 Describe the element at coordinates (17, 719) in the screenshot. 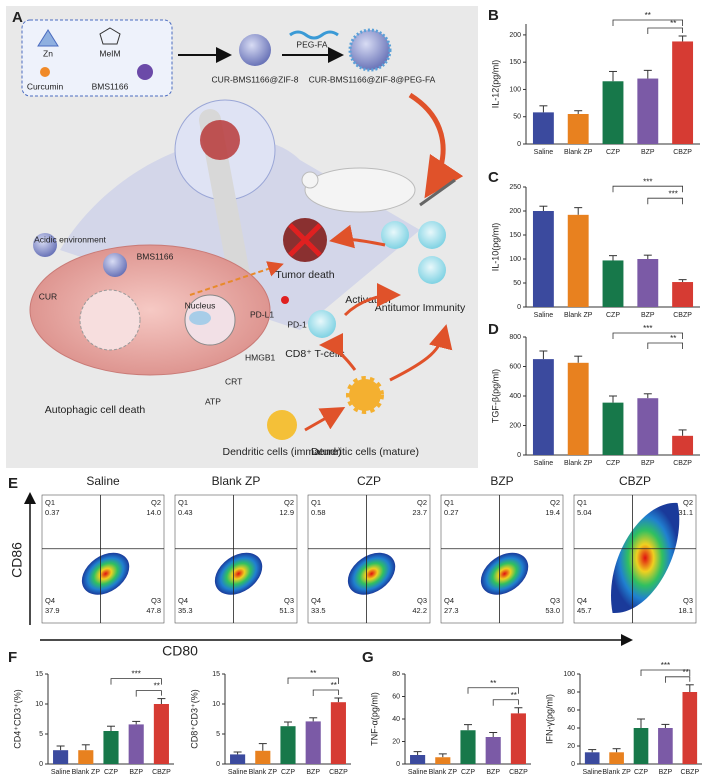

I see `y-axis-label: CD4⁺CD3⁺(%)` at that location.